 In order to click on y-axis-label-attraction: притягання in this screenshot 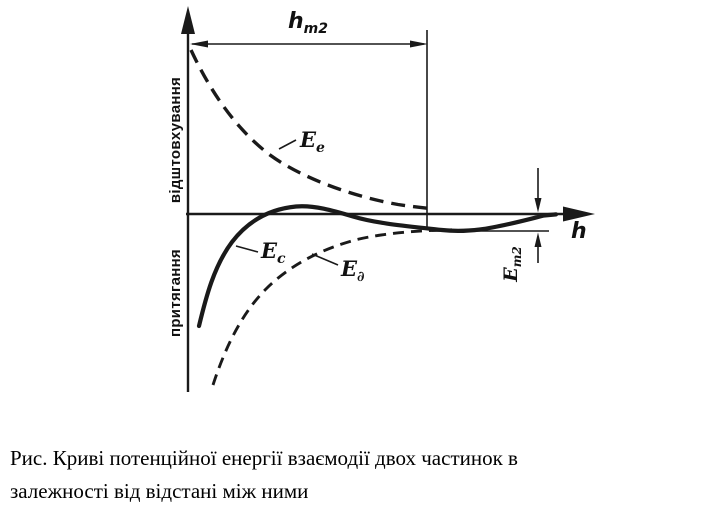, I will do `click(175, 293)`.